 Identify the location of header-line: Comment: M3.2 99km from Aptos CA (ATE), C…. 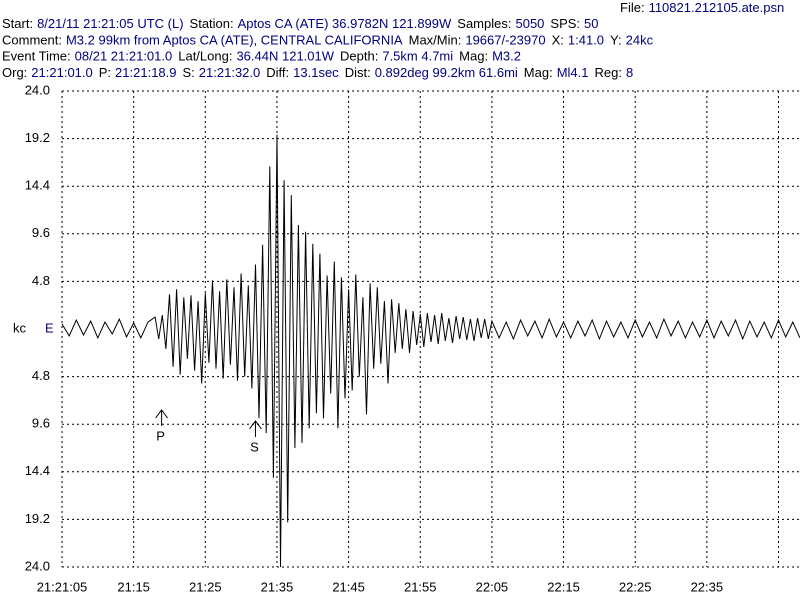
(328, 40).